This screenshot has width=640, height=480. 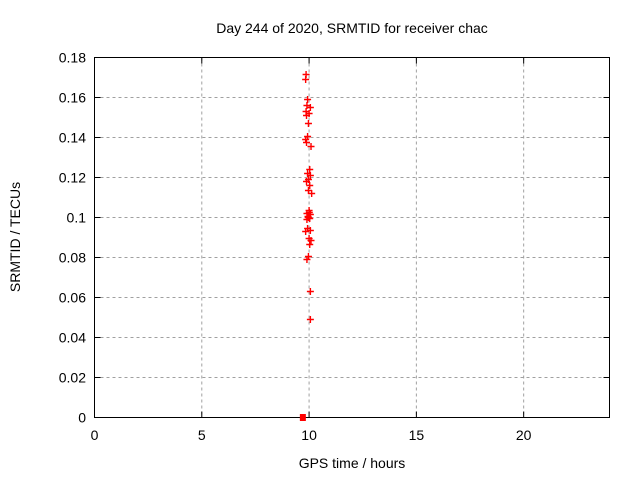 I want to click on x-tick-label: 15, so click(x=417, y=435).